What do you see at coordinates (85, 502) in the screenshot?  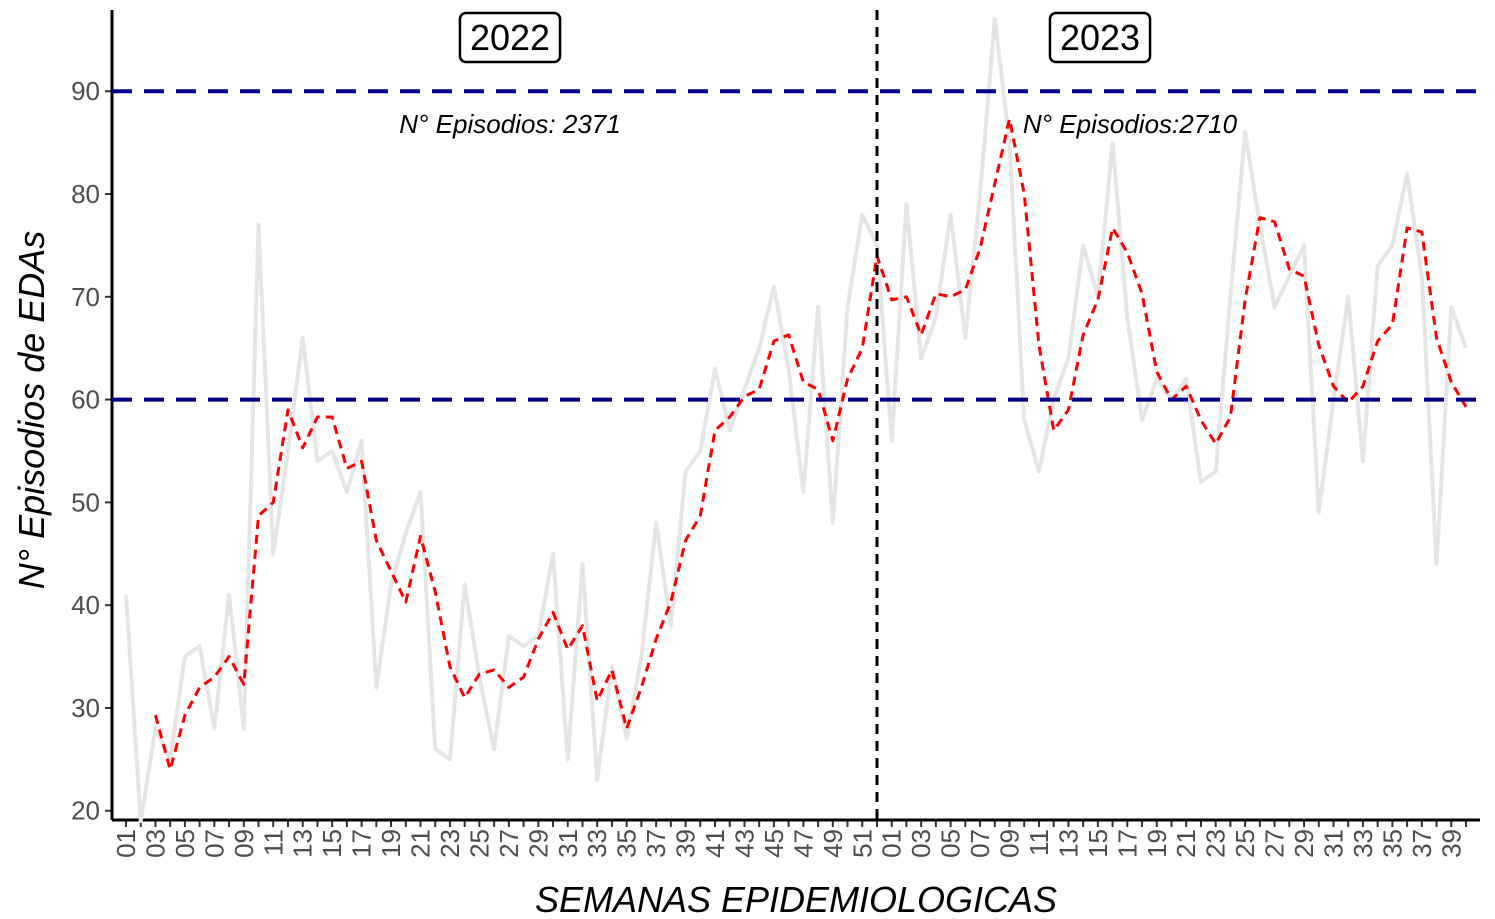 I see `y-tick-label: 50` at bounding box center [85, 502].